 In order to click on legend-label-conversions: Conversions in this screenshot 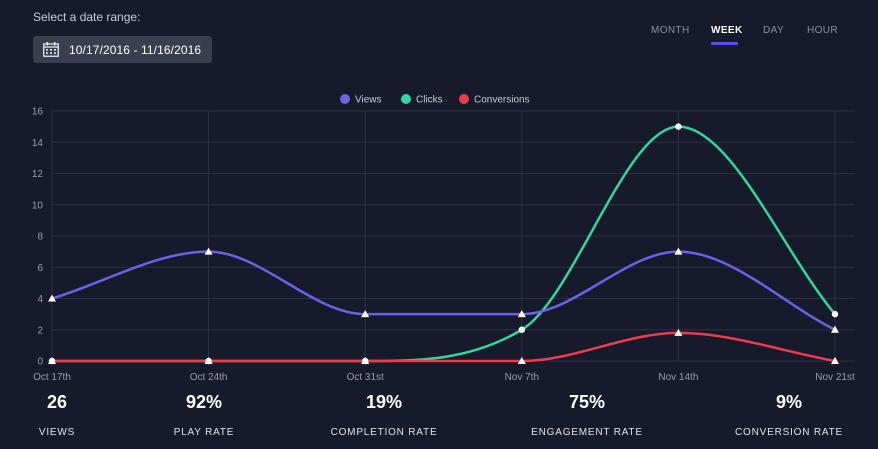, I will do `click(502, 100)`.